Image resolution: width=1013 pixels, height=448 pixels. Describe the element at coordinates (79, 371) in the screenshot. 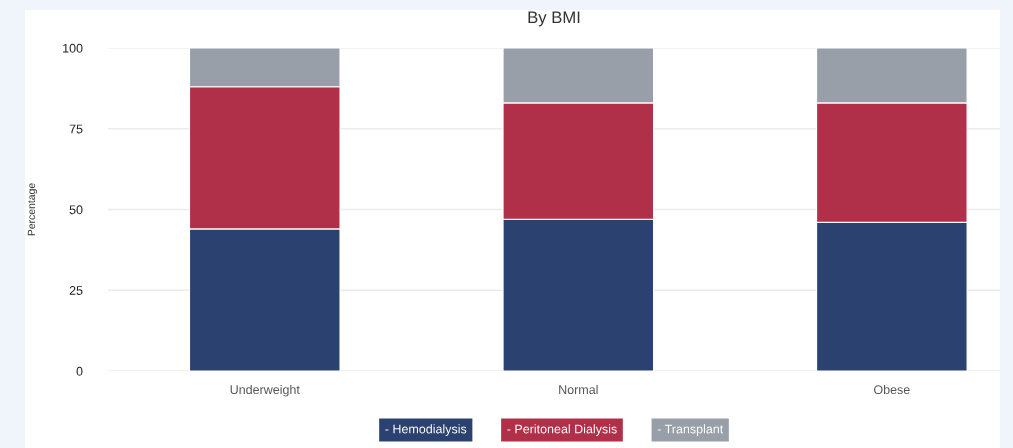

I see `y-tick-label: 0` at that location.